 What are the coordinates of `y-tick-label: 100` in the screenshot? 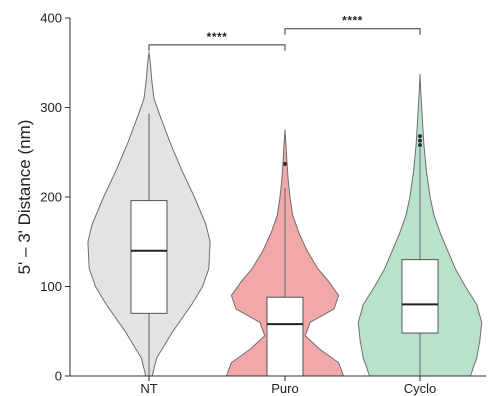 It's located at (51, 286).